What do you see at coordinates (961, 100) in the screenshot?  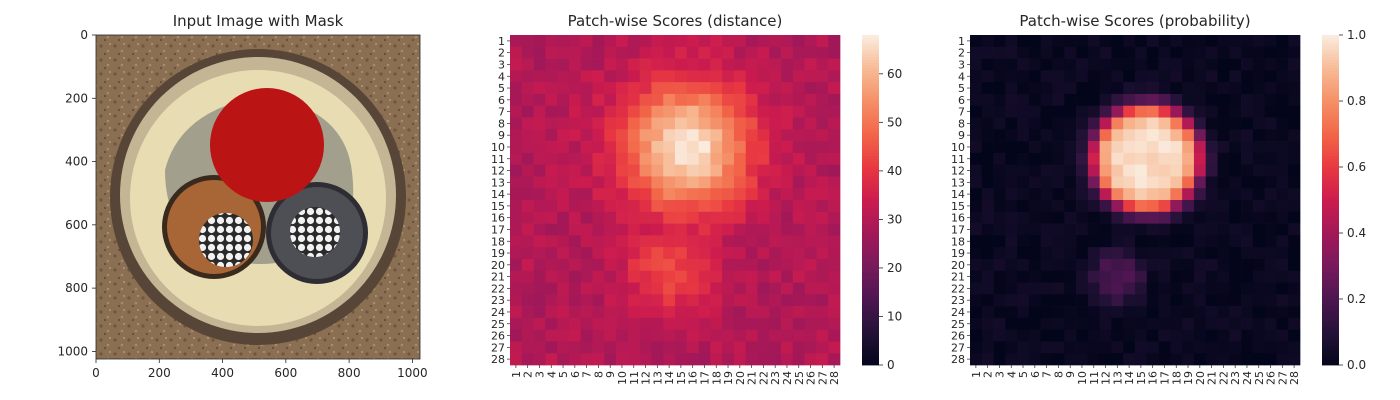 I see `heatmap-y-tick-label: 6` at bounding box center [961, 100].